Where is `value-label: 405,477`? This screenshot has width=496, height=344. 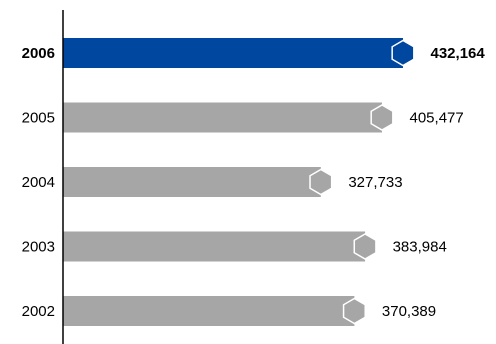 value-label: 405,477 is located at coordinates (437, 118).